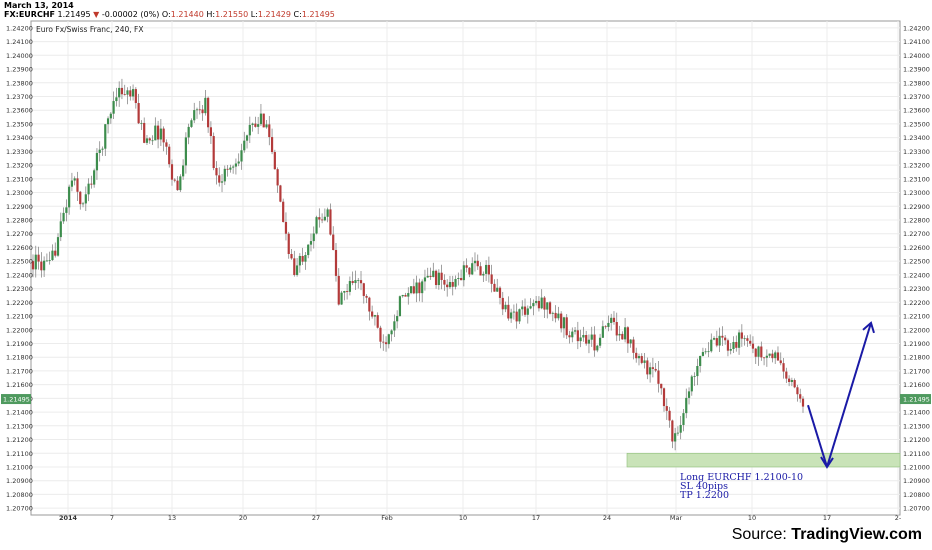 This screenshot has width=932, height=550. What do you see at coordinates (898, 518) in the screenshot?
I see `x-tick-label: 2-` at bounding box center [898, 518].